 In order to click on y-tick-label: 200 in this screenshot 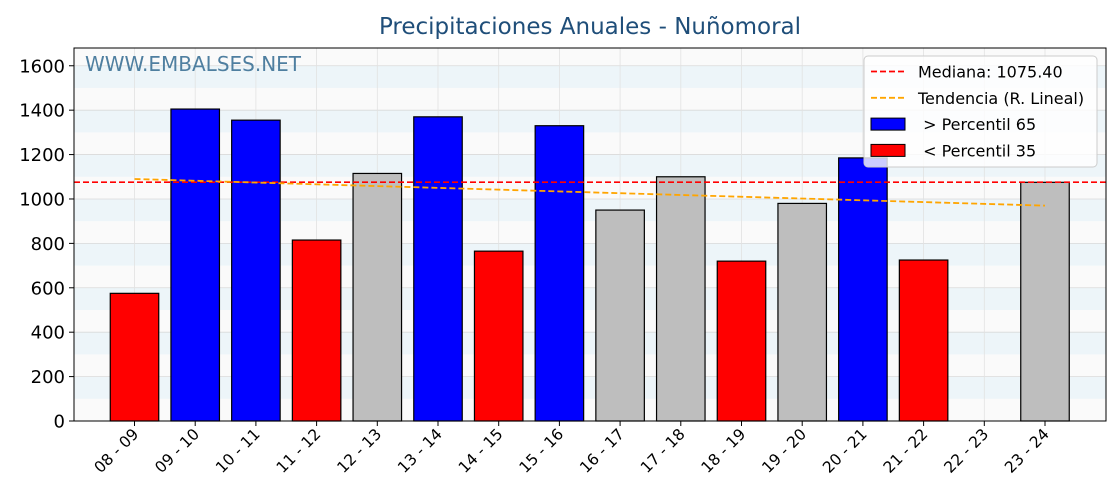, I will do `click(48, 377)`.